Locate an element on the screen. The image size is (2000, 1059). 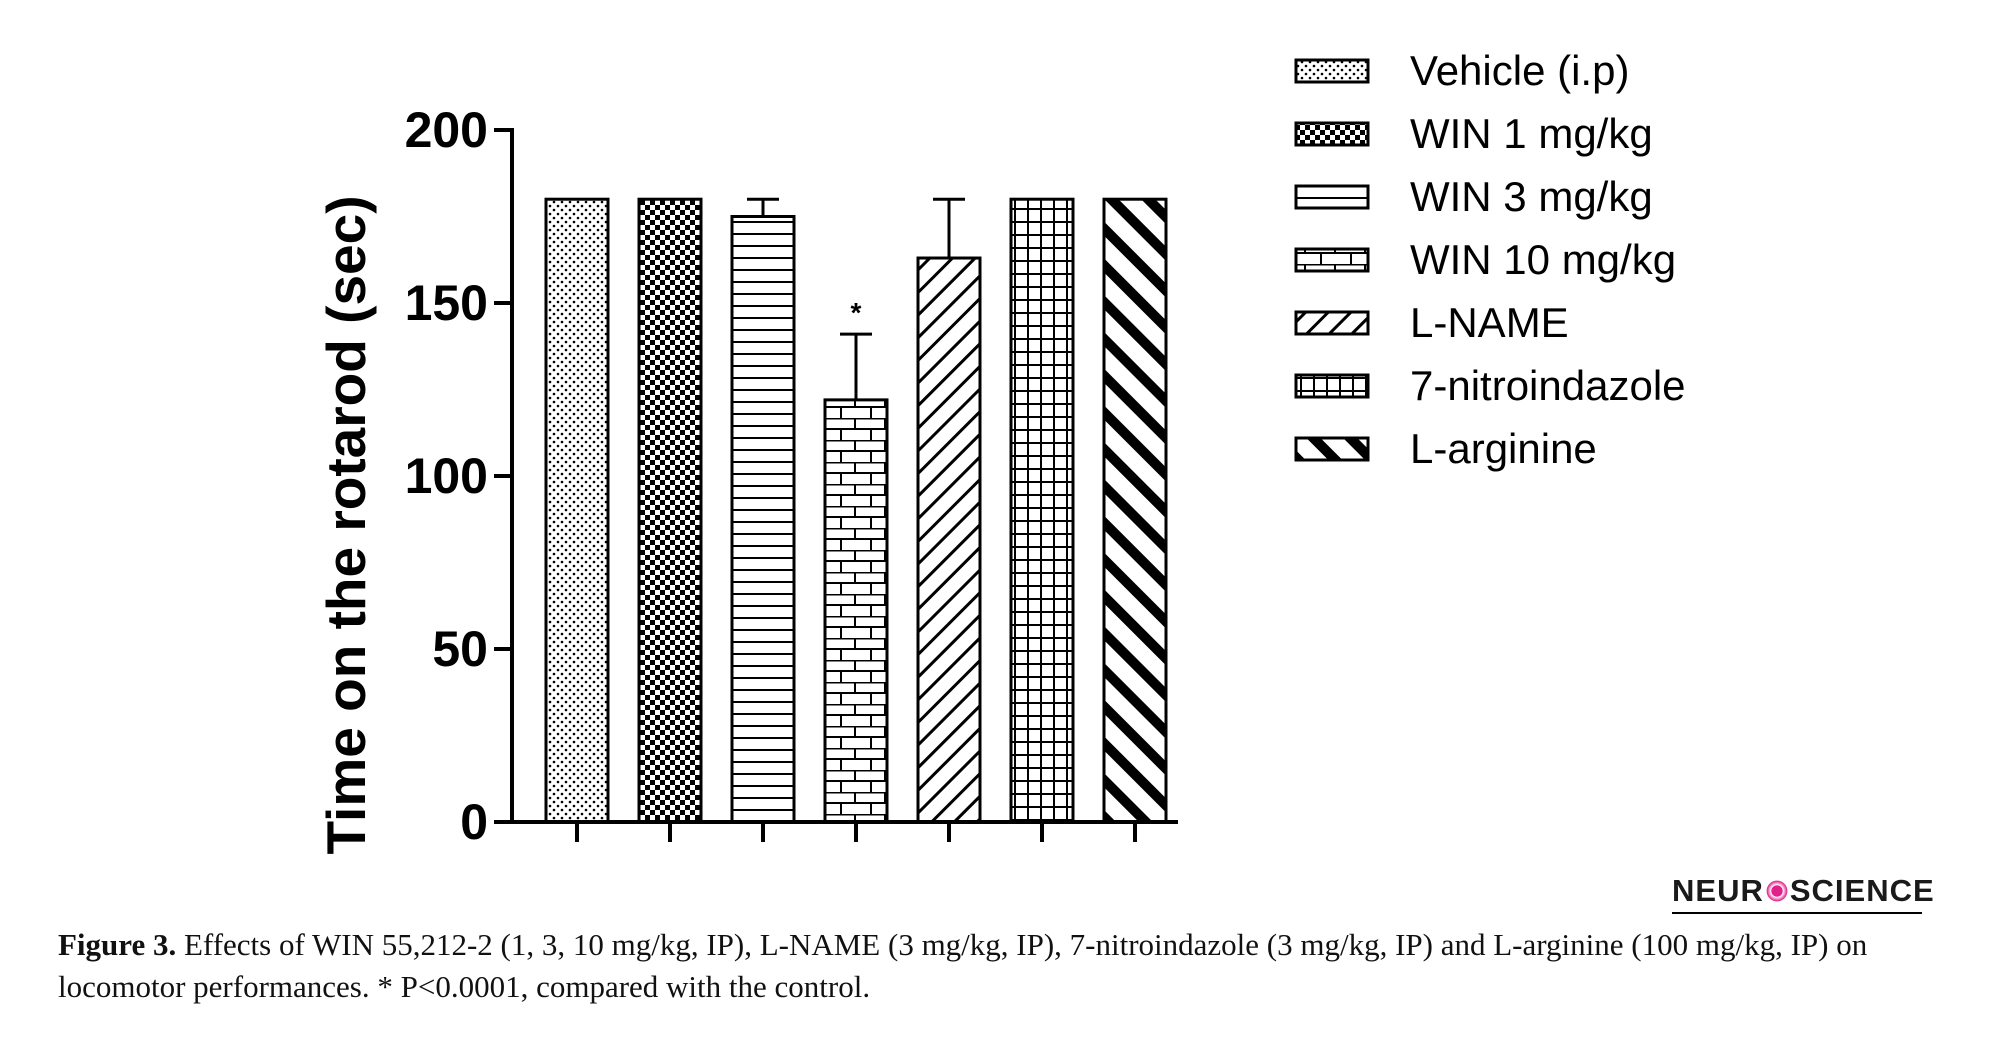
legend-label-2: WIN 3 mg/kg is located at coordinates (1531, 196).